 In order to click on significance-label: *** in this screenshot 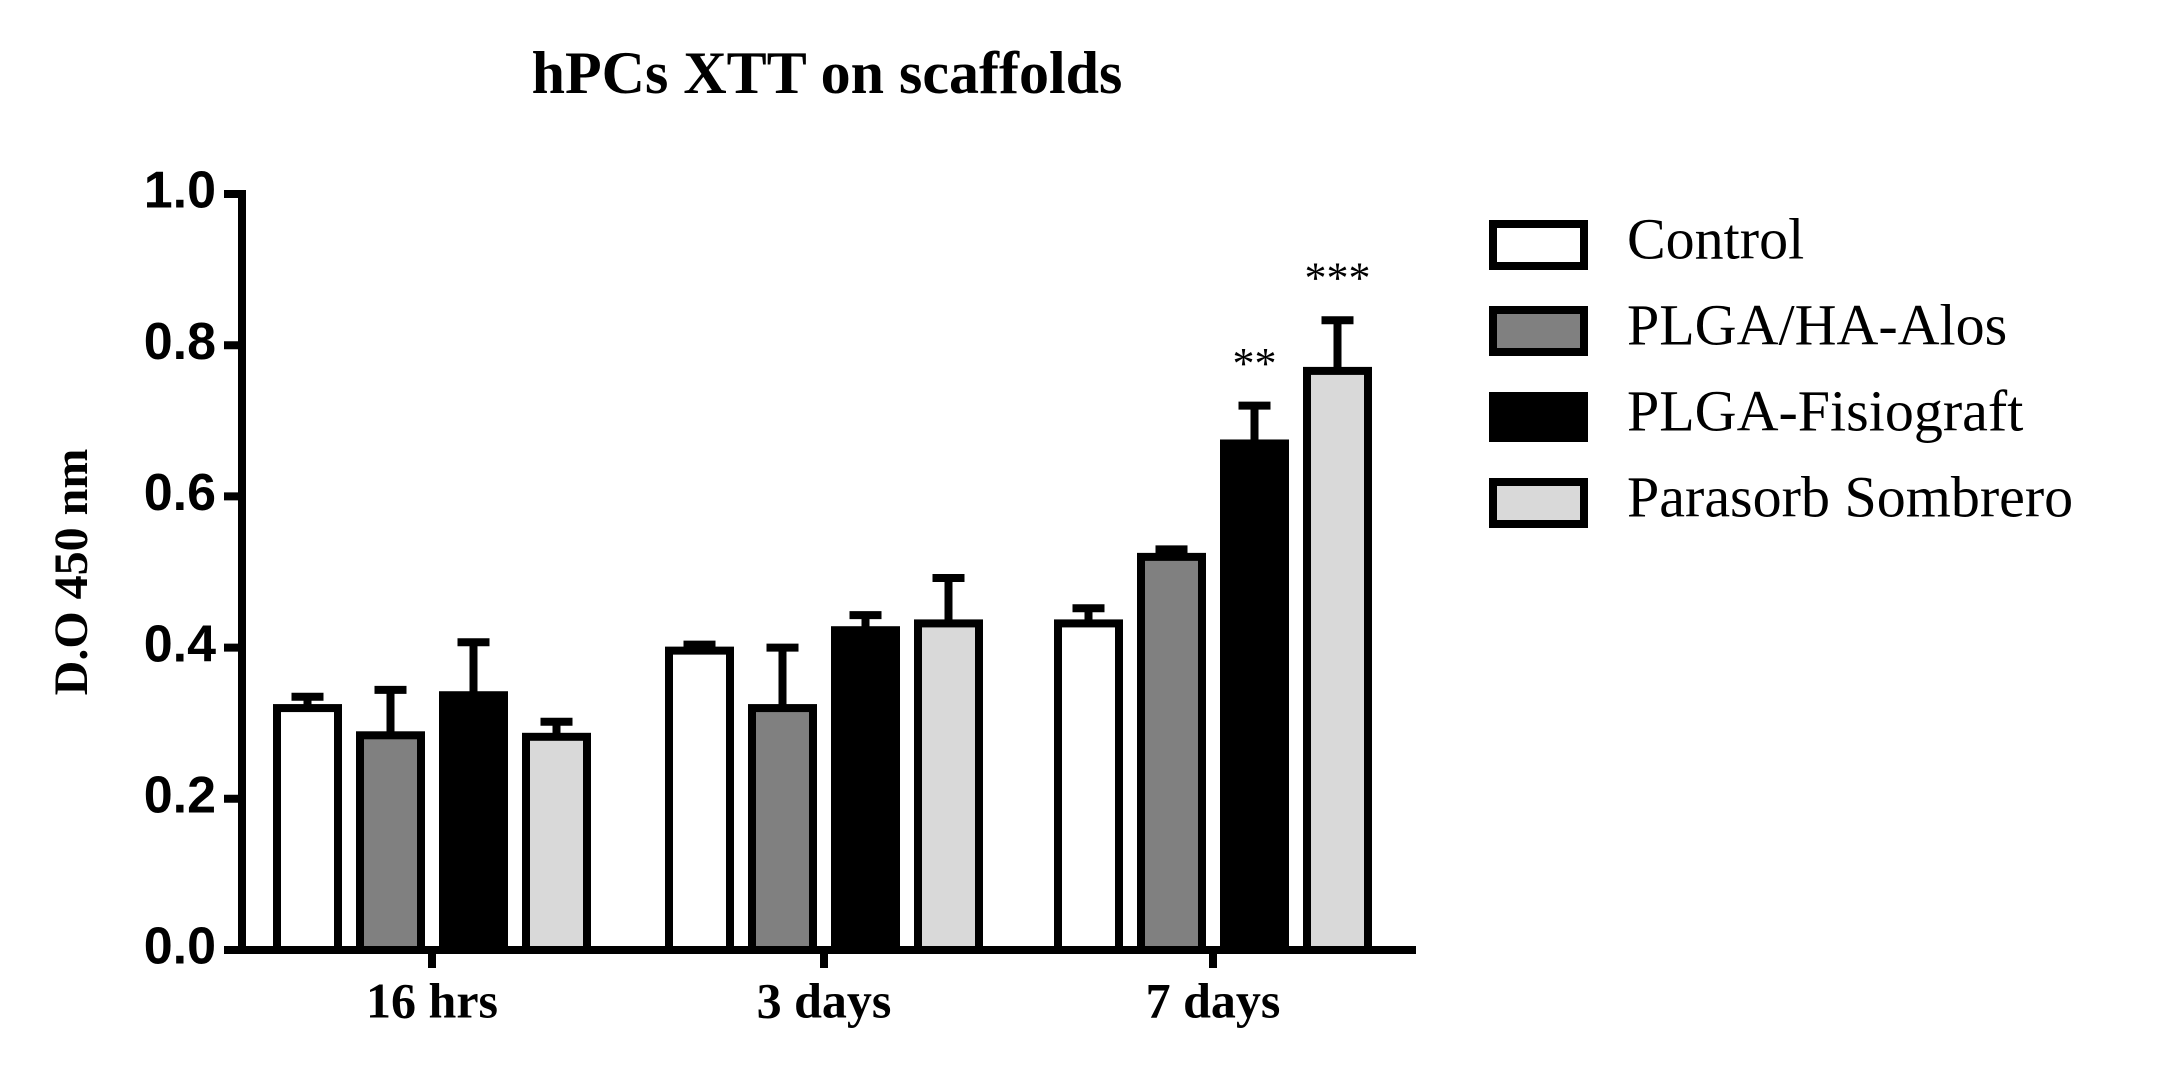, I will do `click(1338, 277)`.